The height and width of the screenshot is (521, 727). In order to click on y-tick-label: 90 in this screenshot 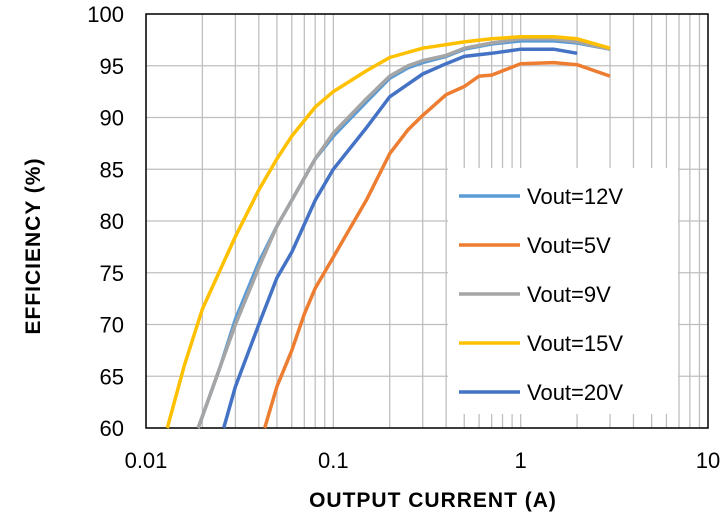, I will do `click(112, 118)`.